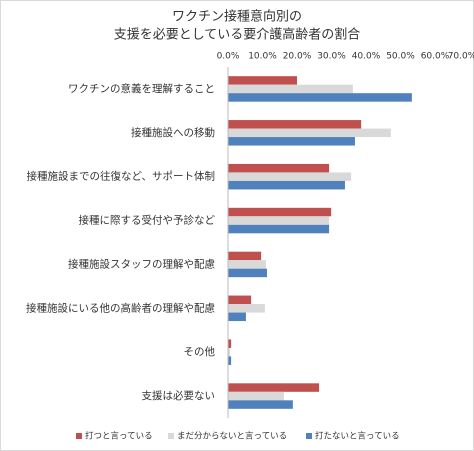 The width and height of the screenshot is (474, 451). What do you see at coordinates (297, 57) in the screenshot?
I see `x-tick-label: 20.0%` at bounding box center [297, 57].